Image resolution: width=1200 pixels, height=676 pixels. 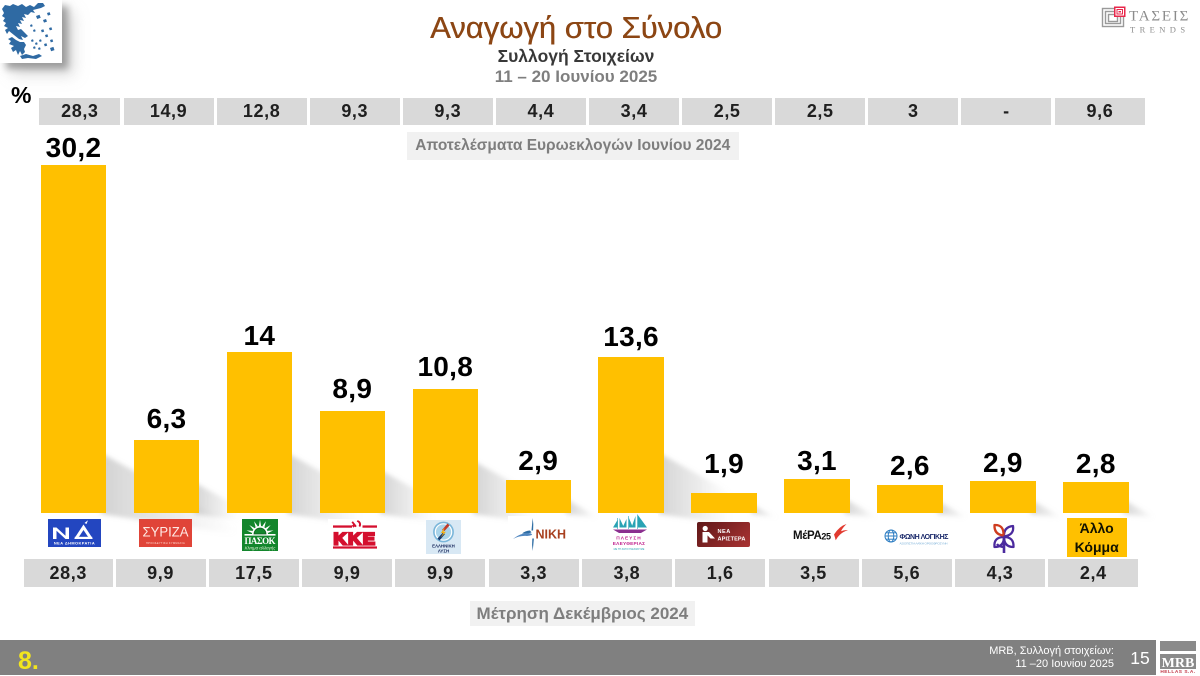 I want to click on svg-text: ΣΥΡΙΖΑ, so click(x=166, y=532).